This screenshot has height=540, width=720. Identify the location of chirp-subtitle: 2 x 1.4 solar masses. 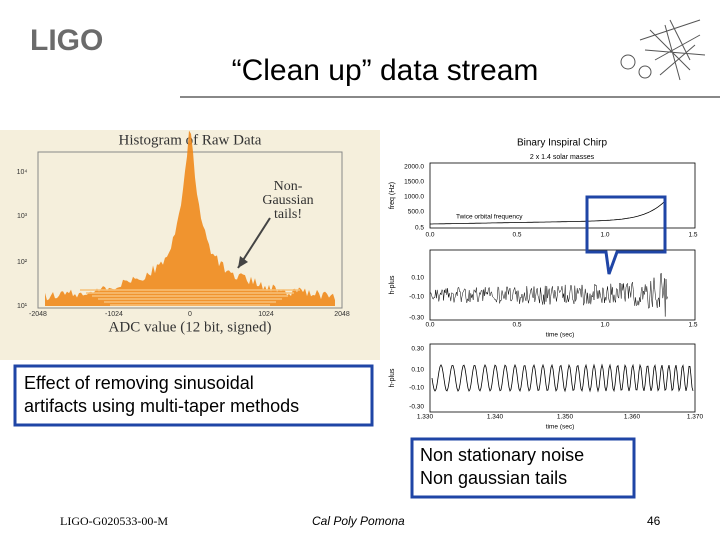
(562, 157).